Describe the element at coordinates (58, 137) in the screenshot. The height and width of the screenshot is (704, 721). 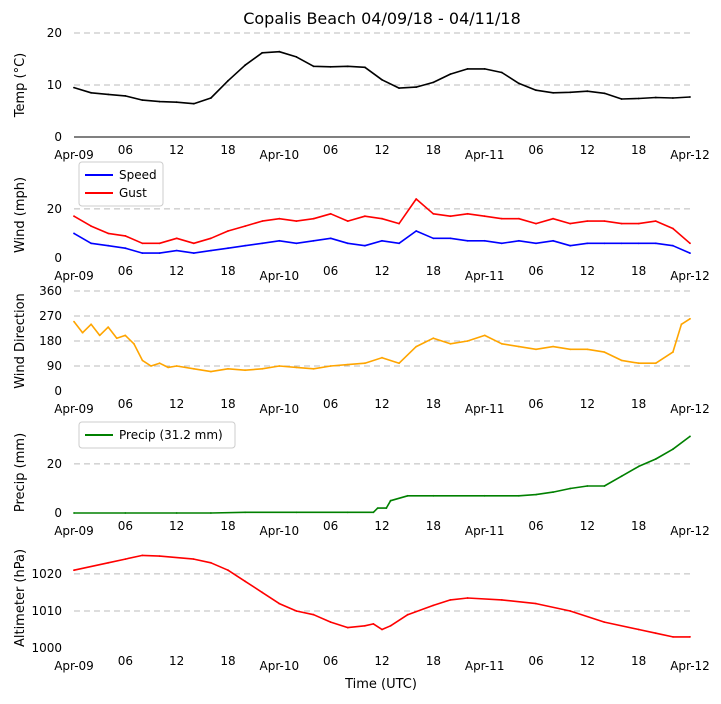
I see `y-tick-label-temp: 0` at that location.